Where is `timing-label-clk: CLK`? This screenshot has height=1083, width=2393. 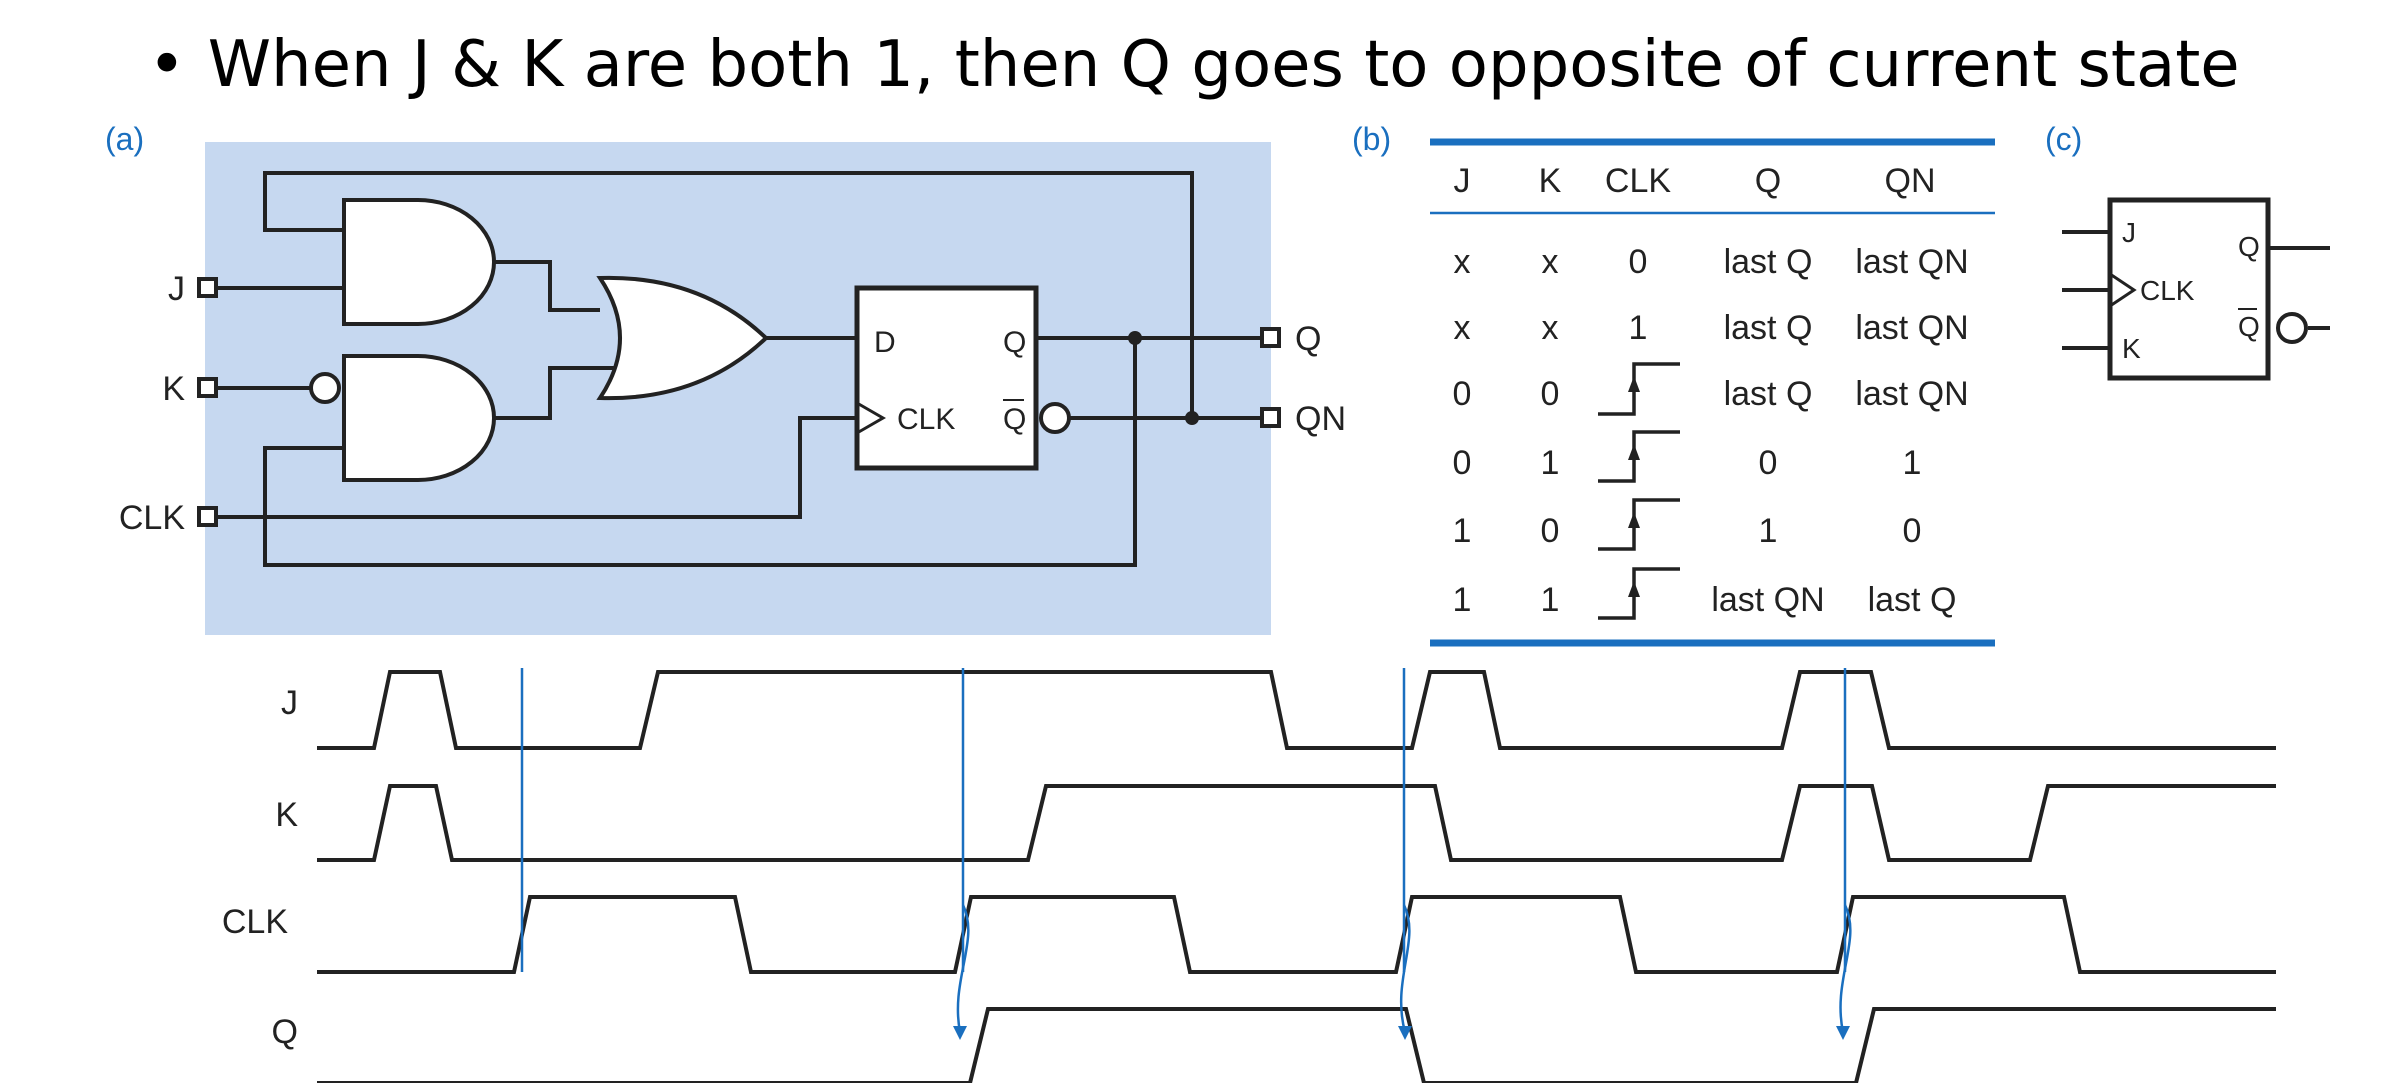
timing-label-clk: CLK is located at coordinates (255, 922).